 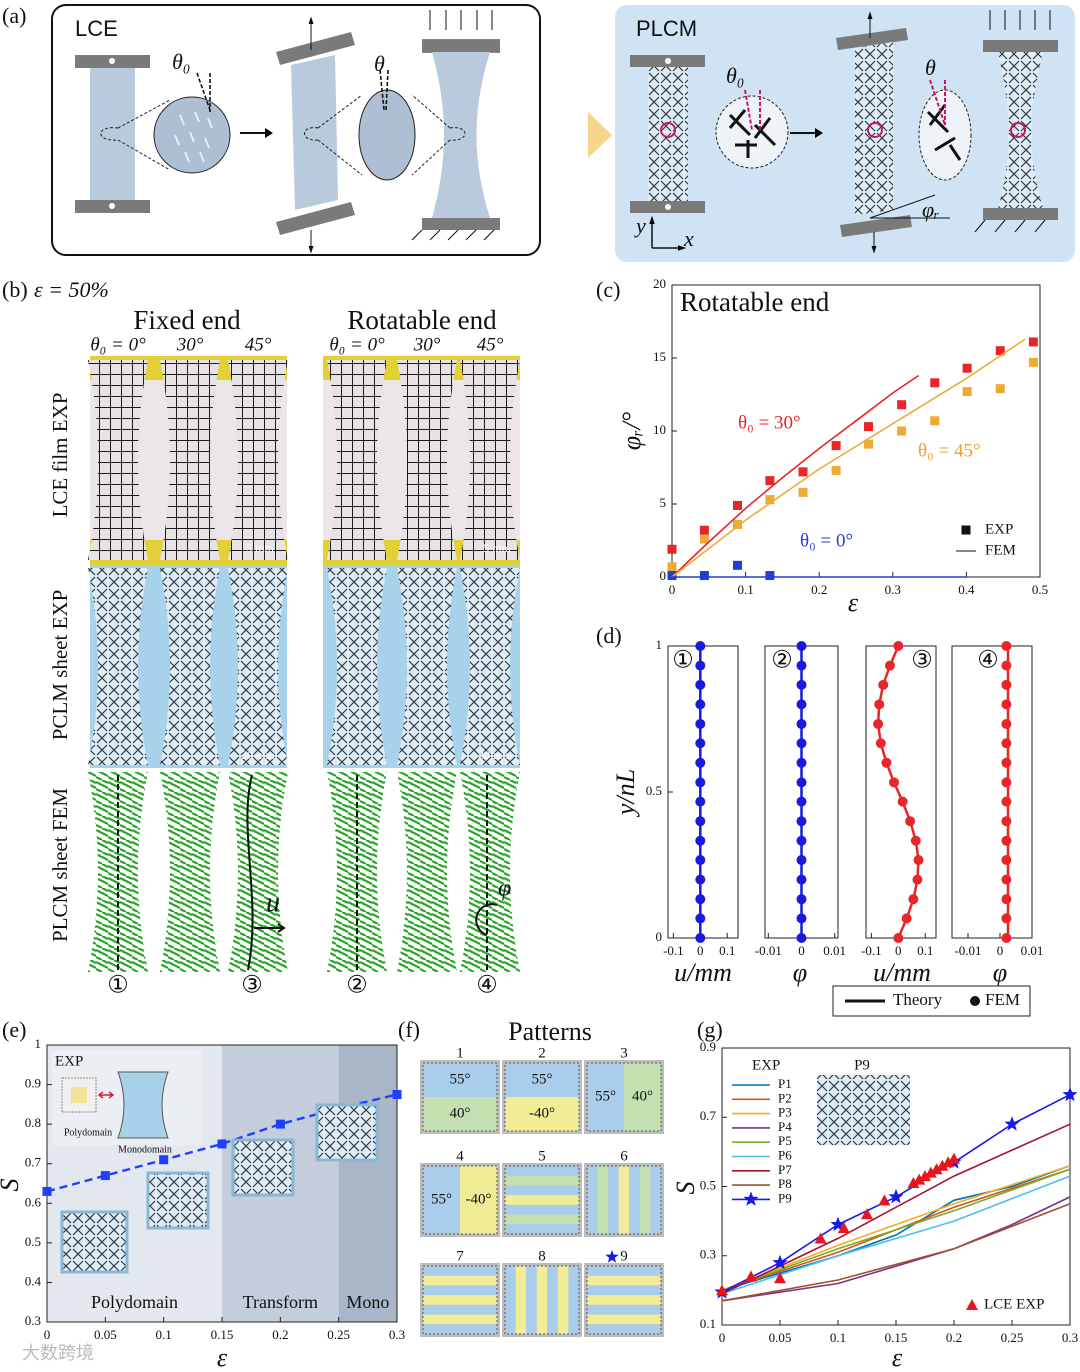 What do you see at coordinates (708, 1254) in the screenshot?
I see `y-tick-label: 0.3` at bounding box center [708, 1254].